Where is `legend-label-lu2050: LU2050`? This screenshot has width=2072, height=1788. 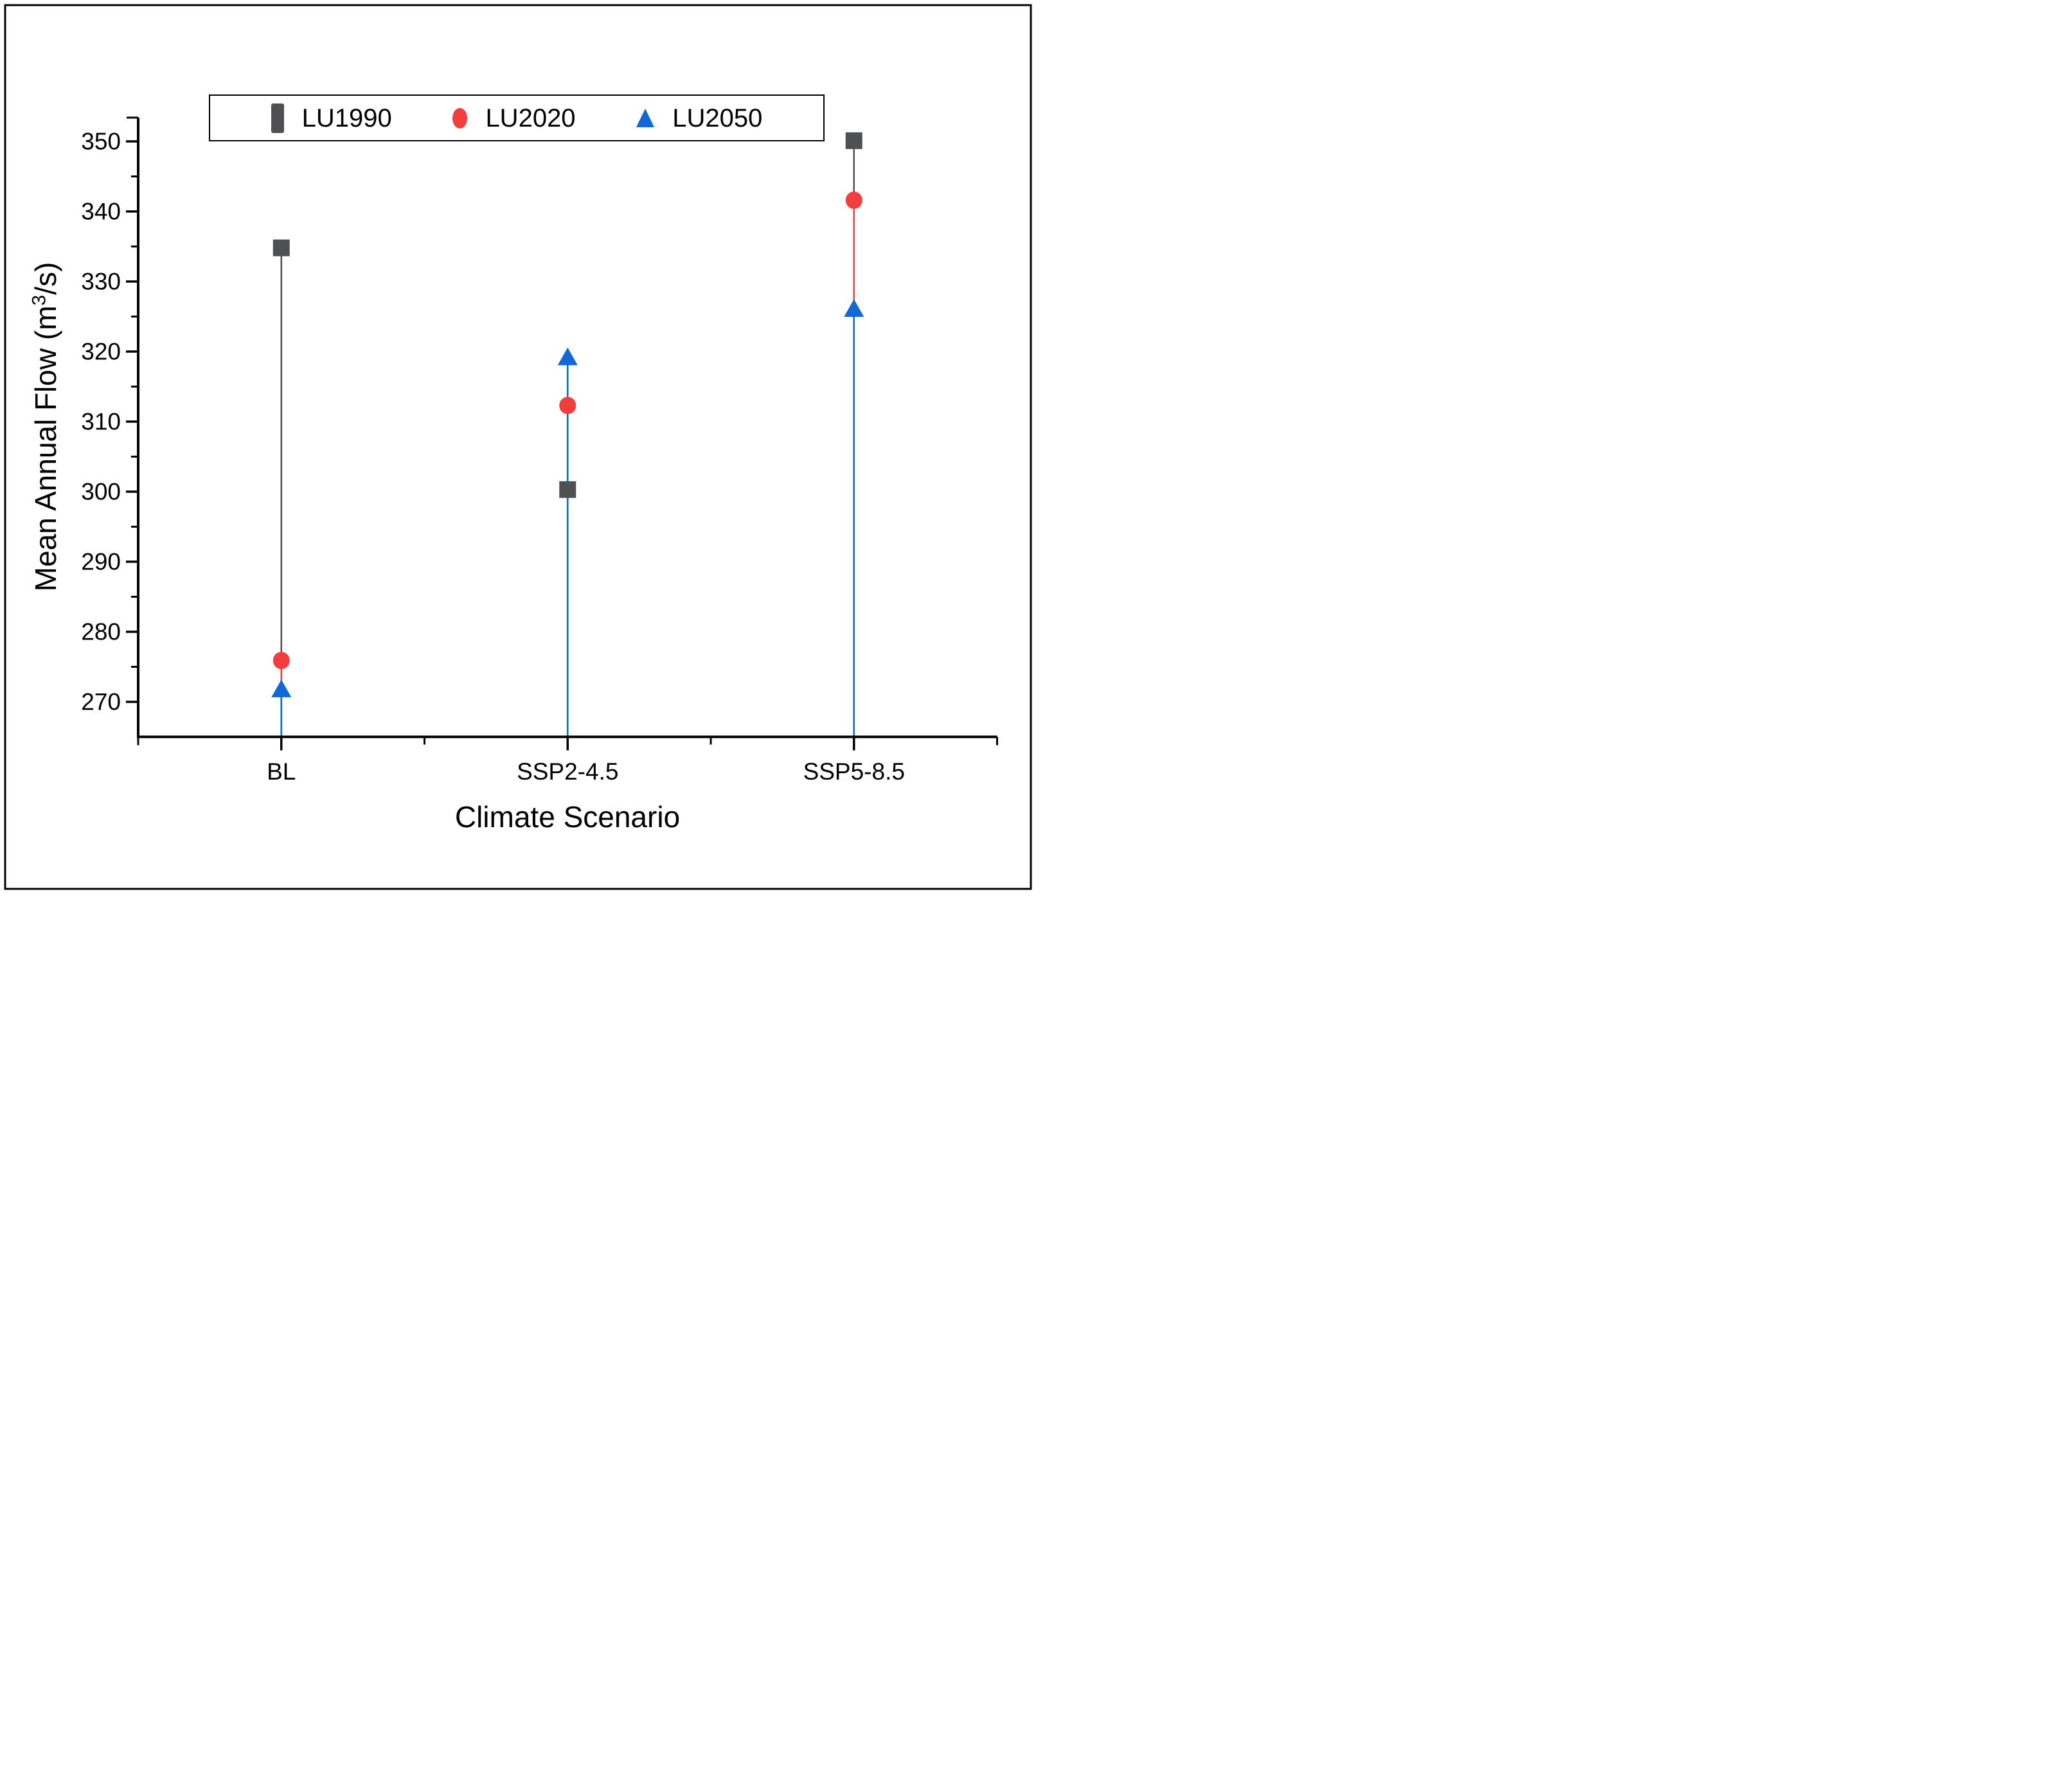
legend-label-lu2050: LU2050 is located at coordinates (717, 117).